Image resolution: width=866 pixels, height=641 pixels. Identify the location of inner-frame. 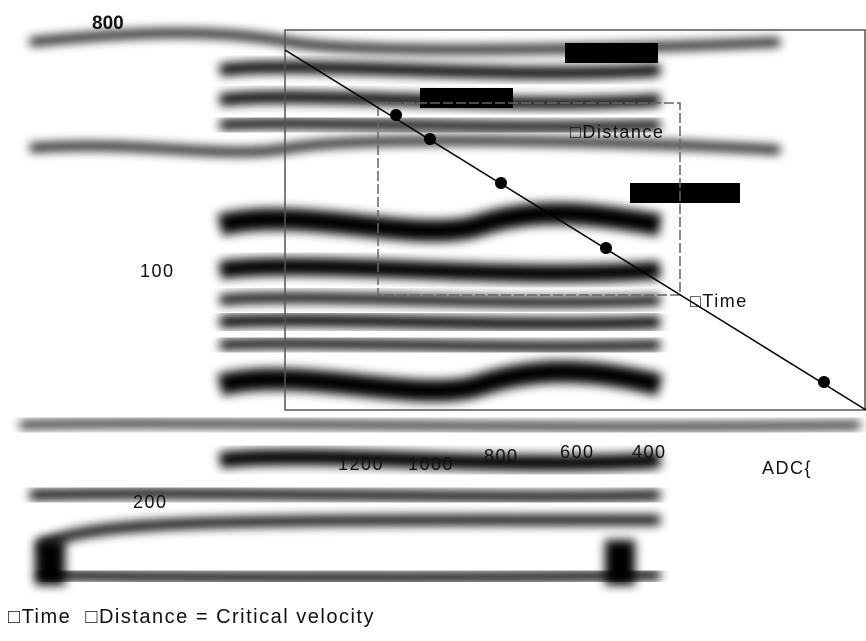
(529, 199).